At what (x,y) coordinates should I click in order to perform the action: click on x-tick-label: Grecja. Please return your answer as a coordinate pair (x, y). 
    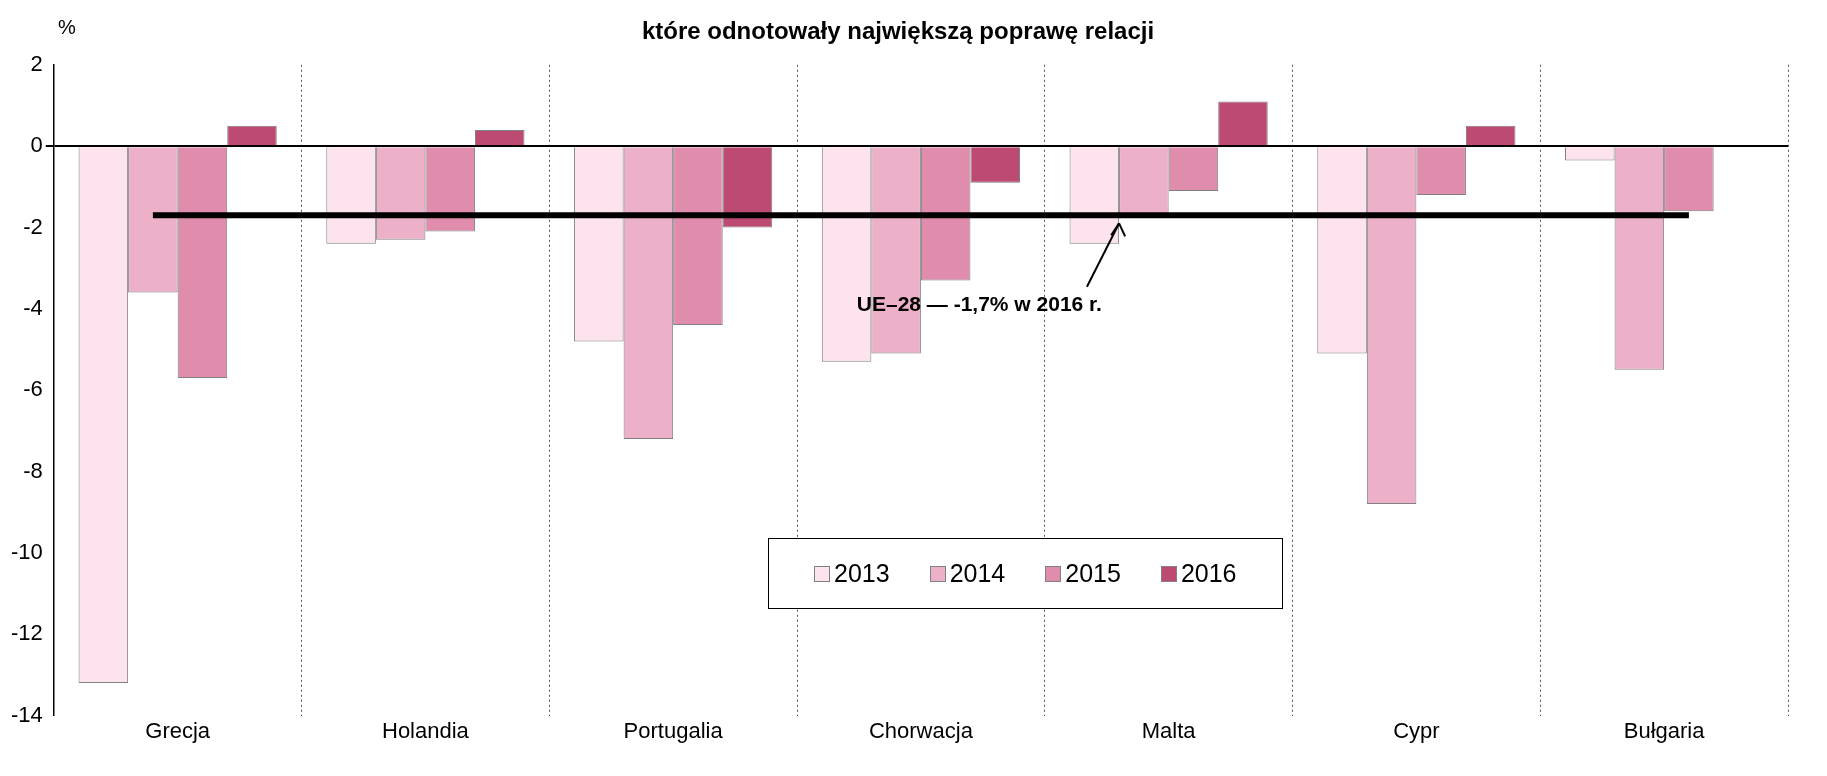
    Looking at the image, I should click on (178, 730).